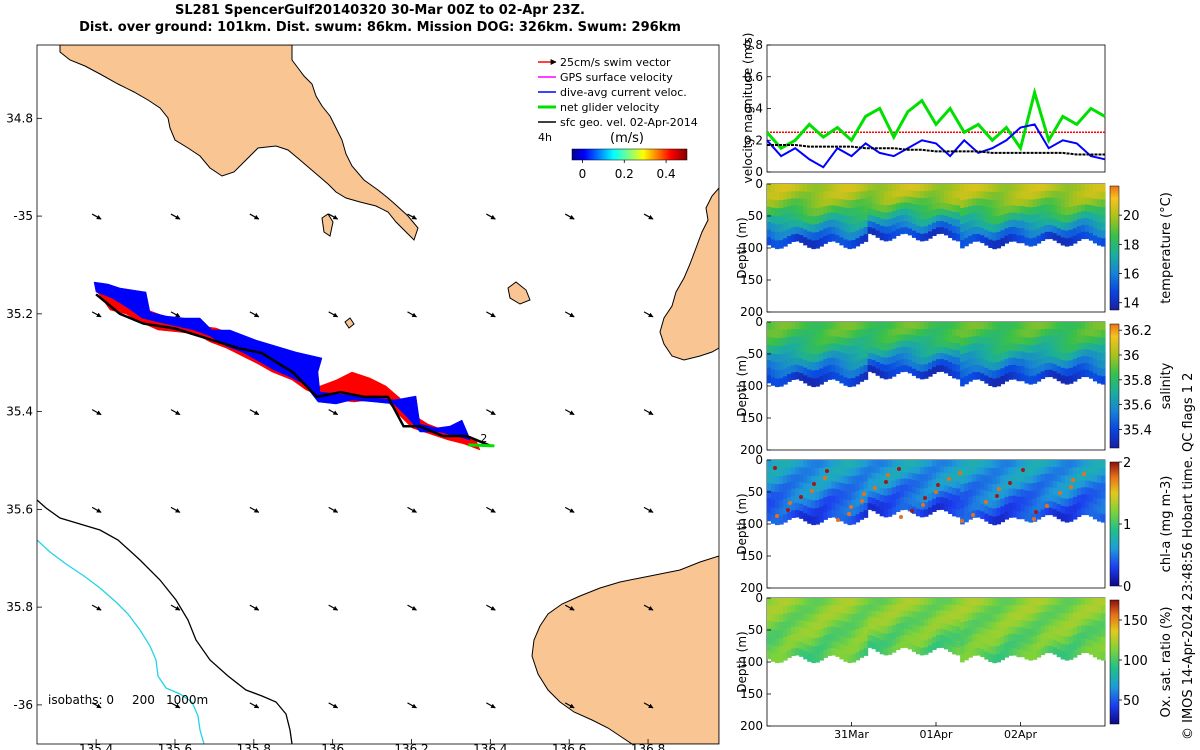  I want to click on oxygen-y-tick-label: 200, so click(751, 726).